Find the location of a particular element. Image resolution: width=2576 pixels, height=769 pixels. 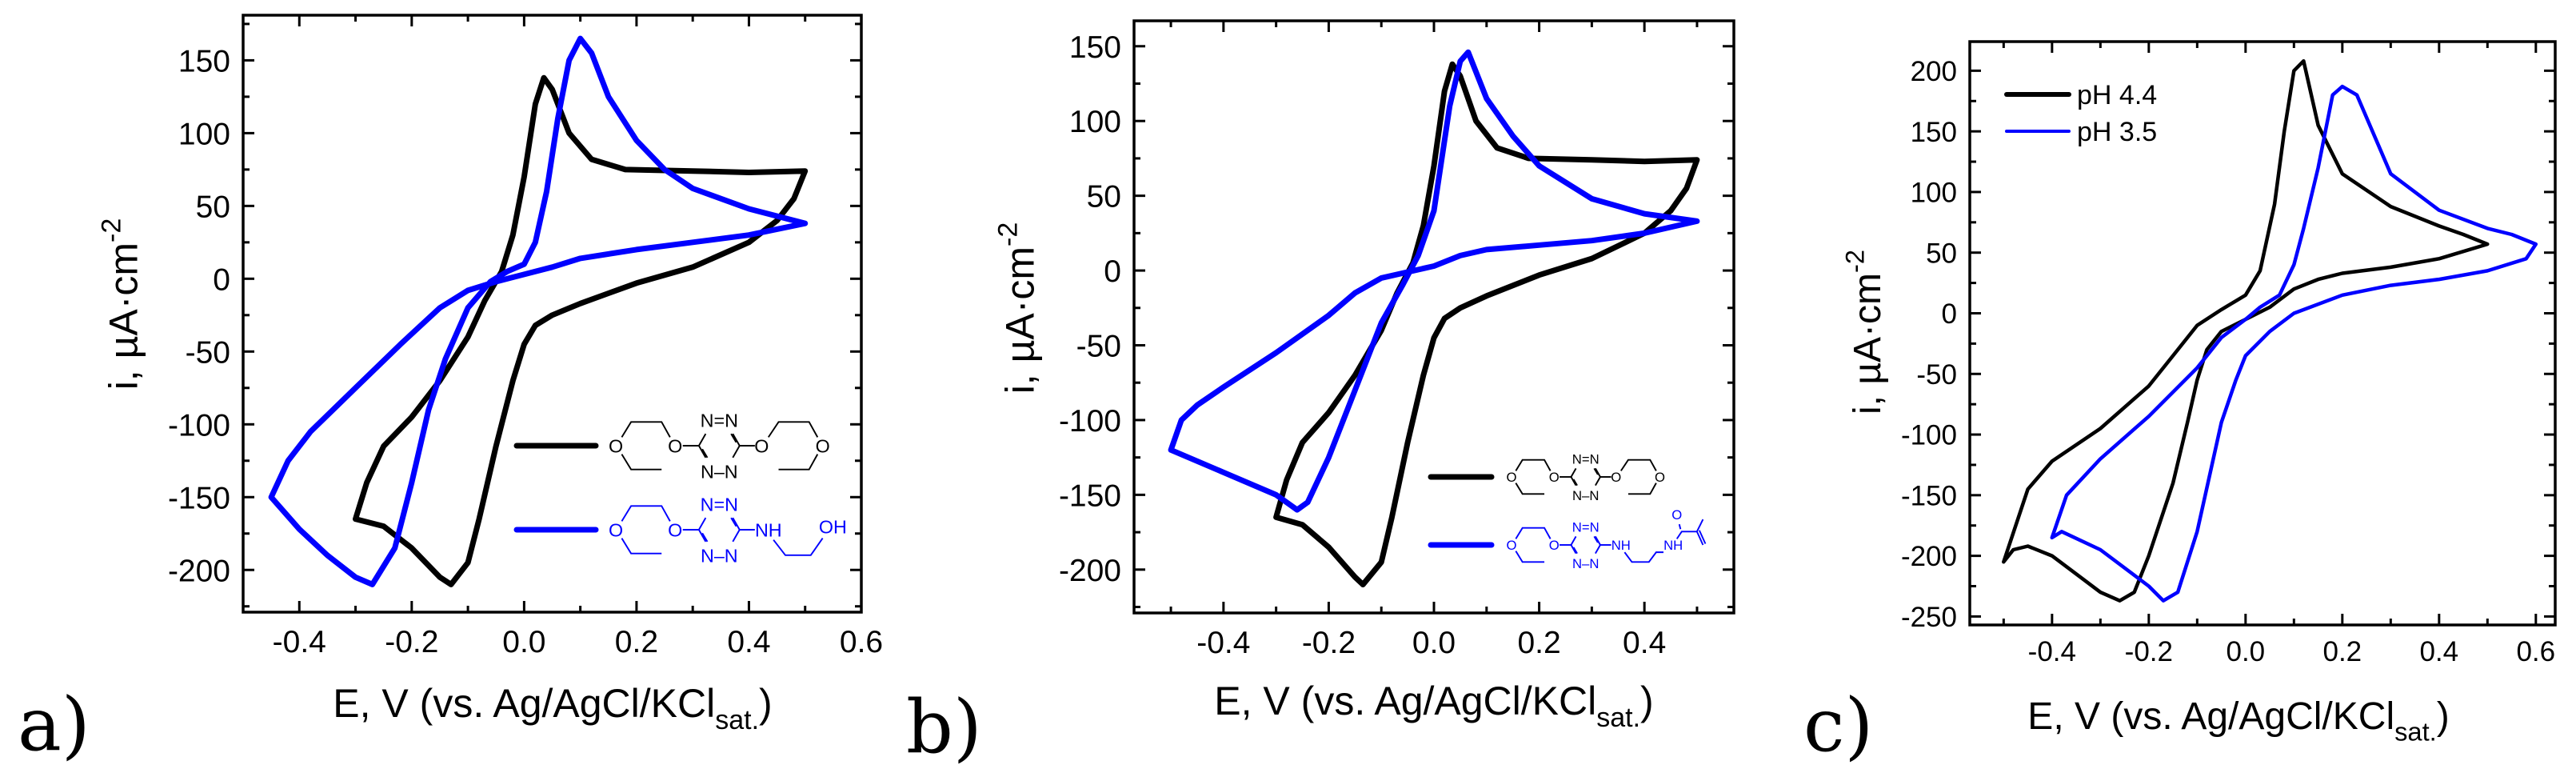

atom-label: N=N is located at coordinates (720, 421).